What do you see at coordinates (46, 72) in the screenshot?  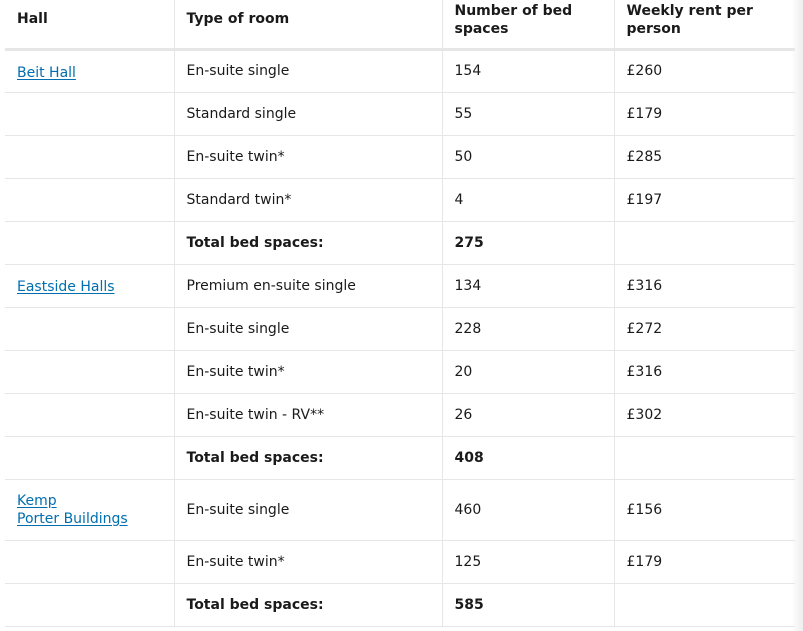 I see `hall-link-beit-hall: Beit Hall` at bounding box center [46, 72].